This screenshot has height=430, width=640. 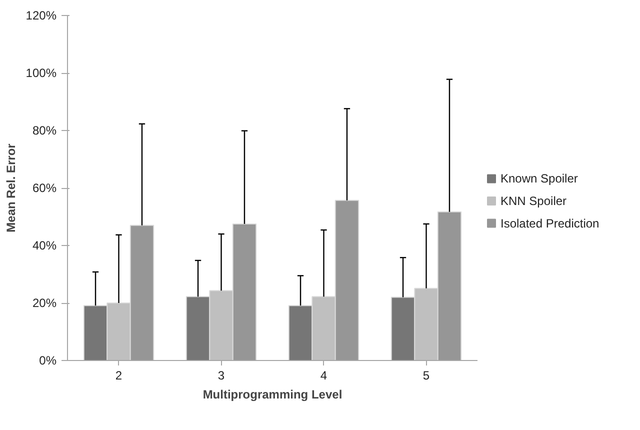 What do you see at coordinates (44, 131) in the screenshot?
I see `y-tick-label: 80%` at bounding box center [44, 131].